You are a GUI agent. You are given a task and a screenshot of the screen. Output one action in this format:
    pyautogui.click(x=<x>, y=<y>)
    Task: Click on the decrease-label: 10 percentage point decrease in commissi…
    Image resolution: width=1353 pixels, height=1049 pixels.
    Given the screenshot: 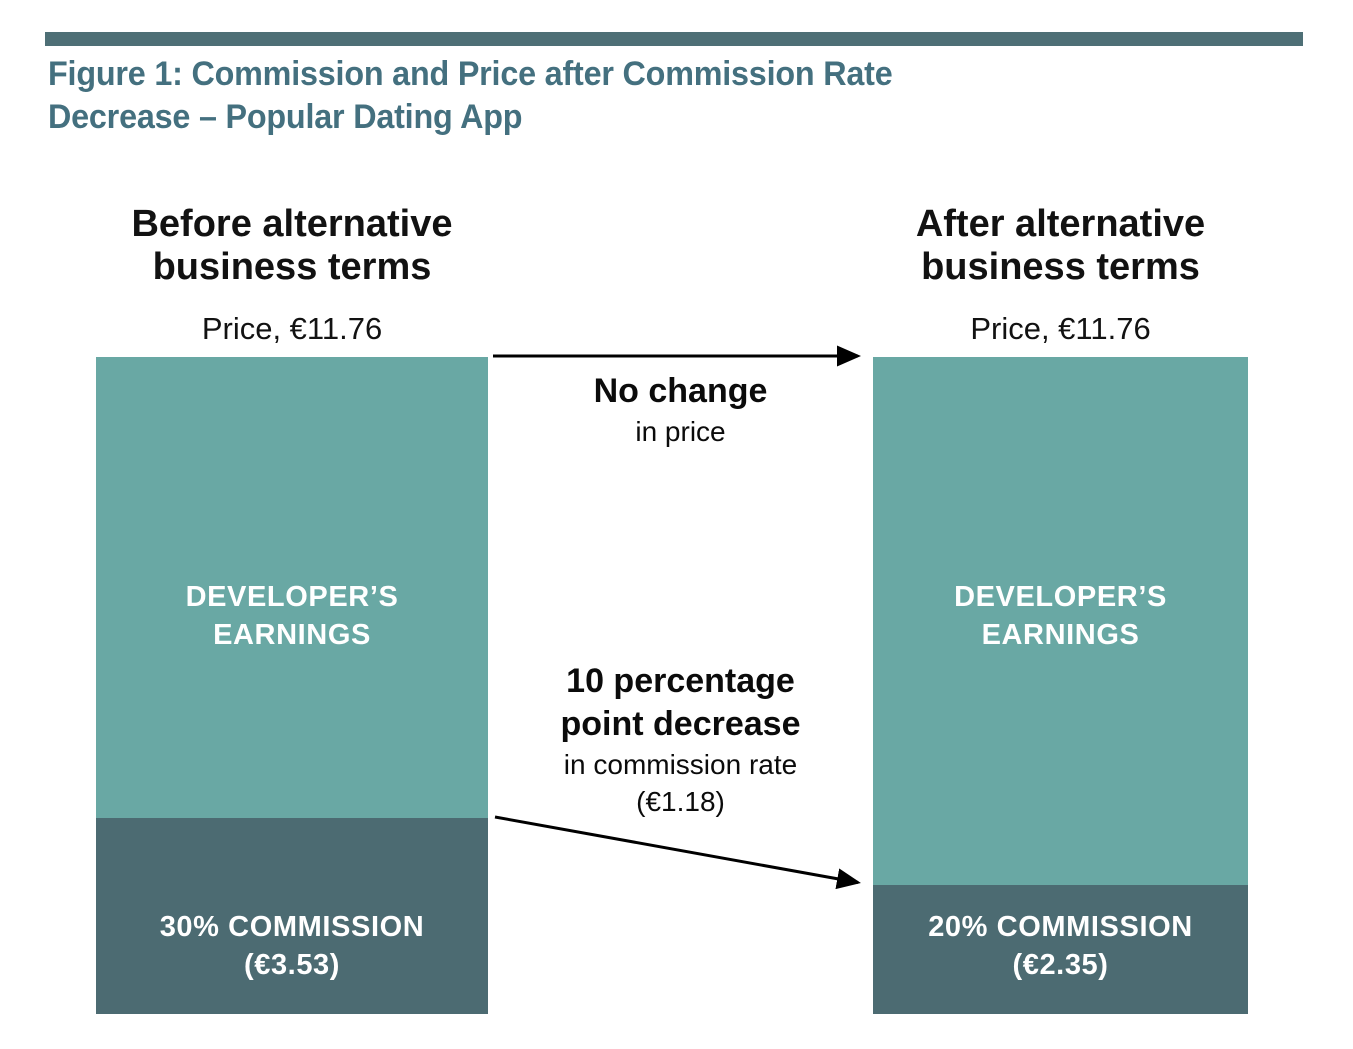 What is the action you would take?
    pyautogui.click(x=680, y=740)
    